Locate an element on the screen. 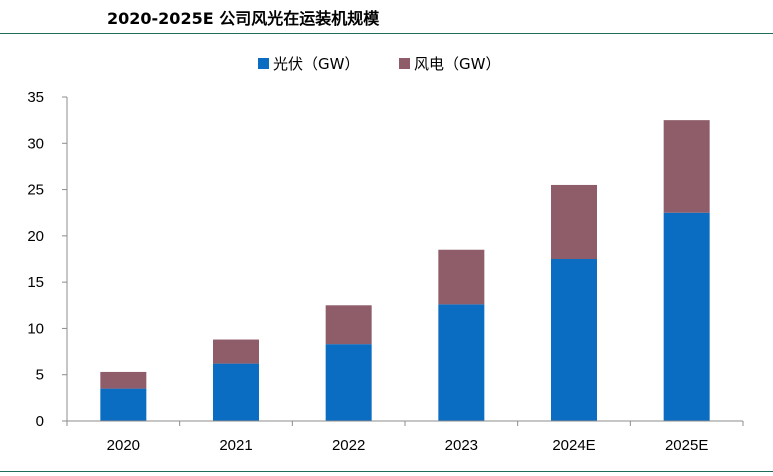  x-tick-label: 2020 is located at coordinates (123, 445).